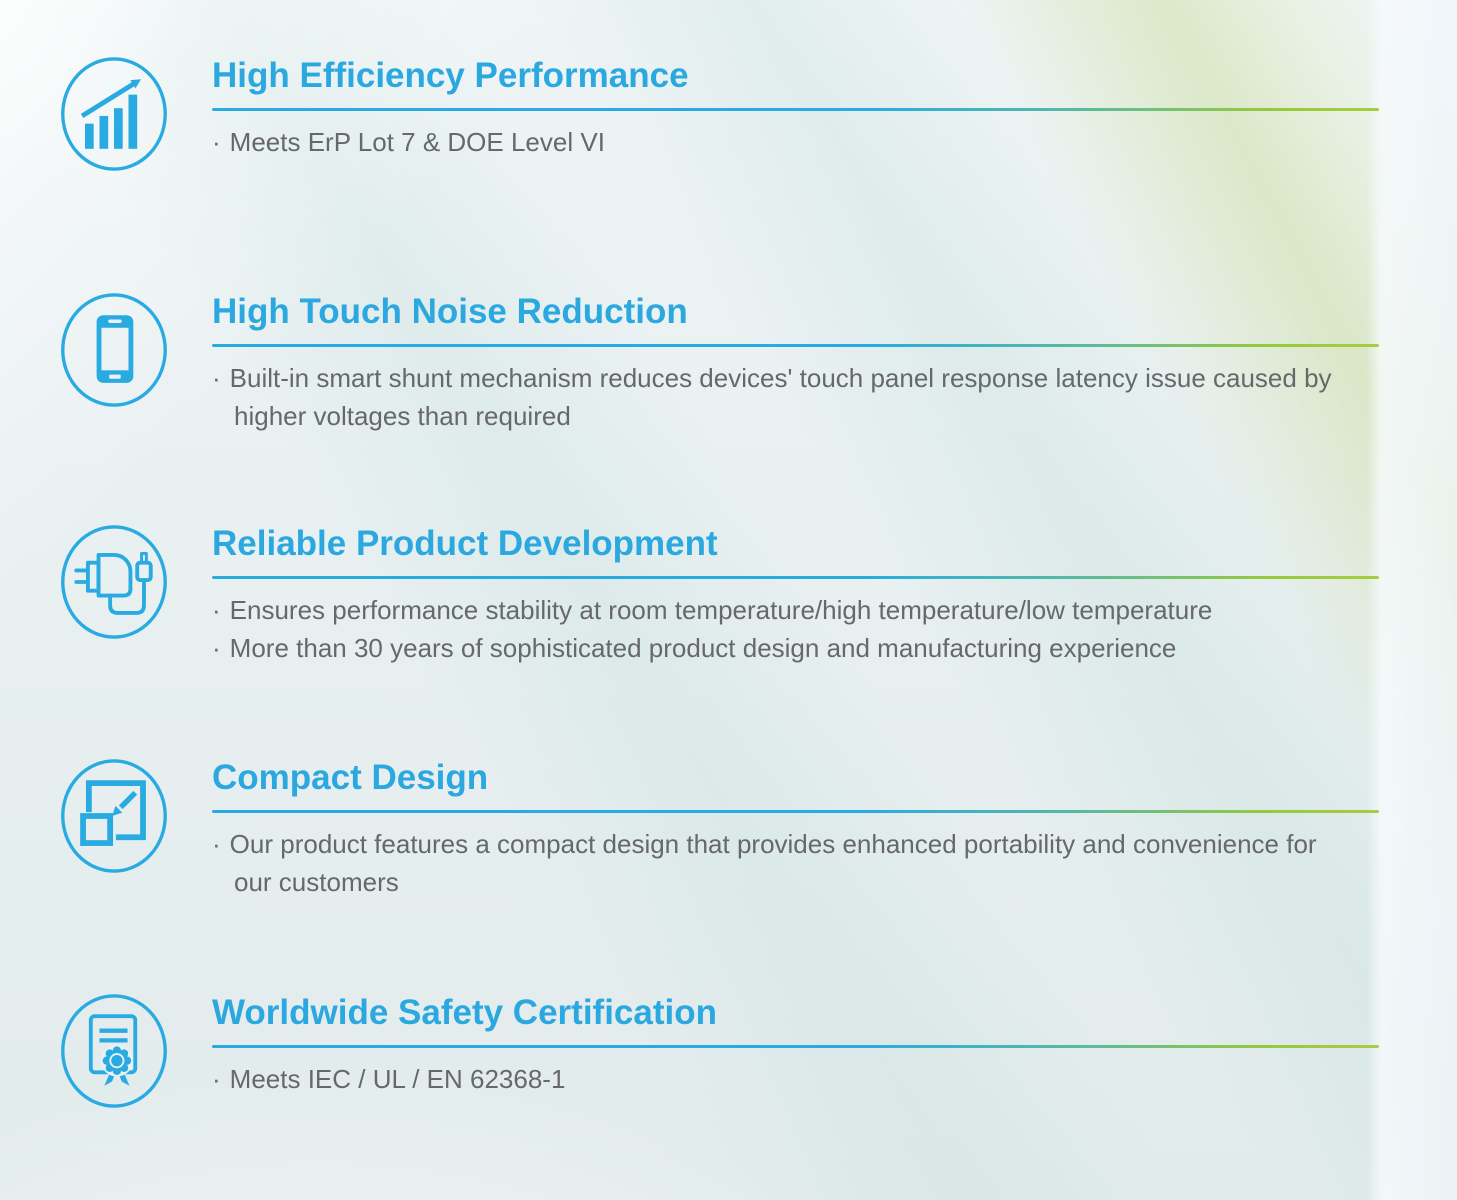 The image size is (1457, 1200). I want to click on bullet-text: Meets IEC / UL / EN 62368-1, so click(397, 1079).